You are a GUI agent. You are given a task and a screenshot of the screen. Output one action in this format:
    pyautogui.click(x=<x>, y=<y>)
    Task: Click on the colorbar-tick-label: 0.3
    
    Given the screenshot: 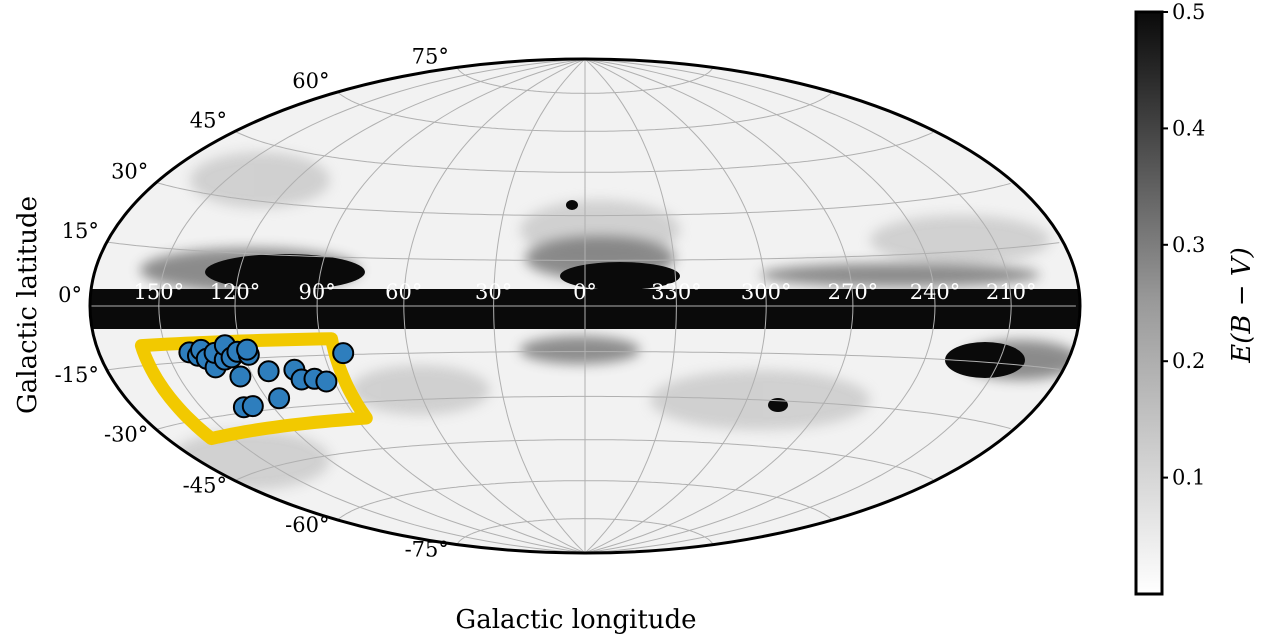 What is the action you would take?
    pyautogui.click(x=1188, y=245)
    